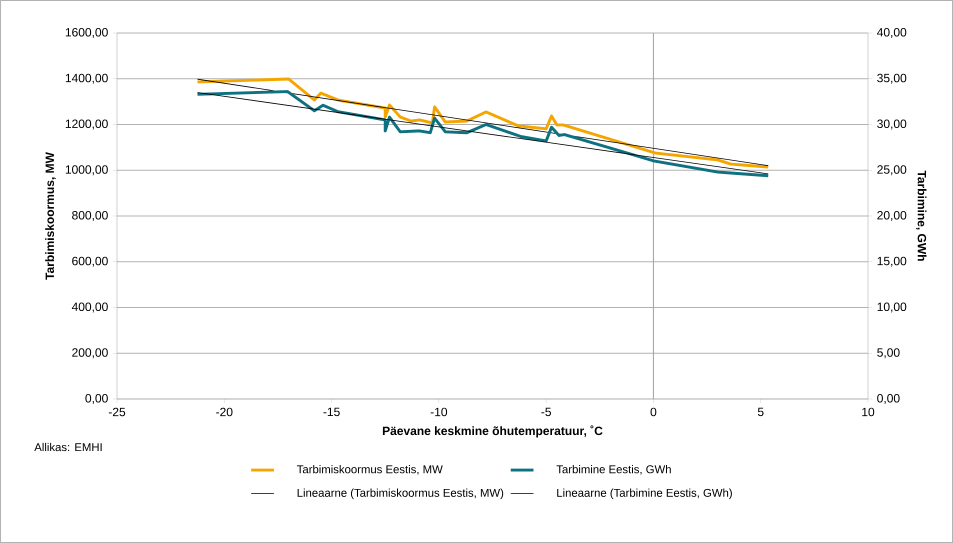 The height and width of the screenshot is (543, 953). Describe the element at coordinates (117, 412) in the screenshot. I see `x-tick-label: -25` at that location.